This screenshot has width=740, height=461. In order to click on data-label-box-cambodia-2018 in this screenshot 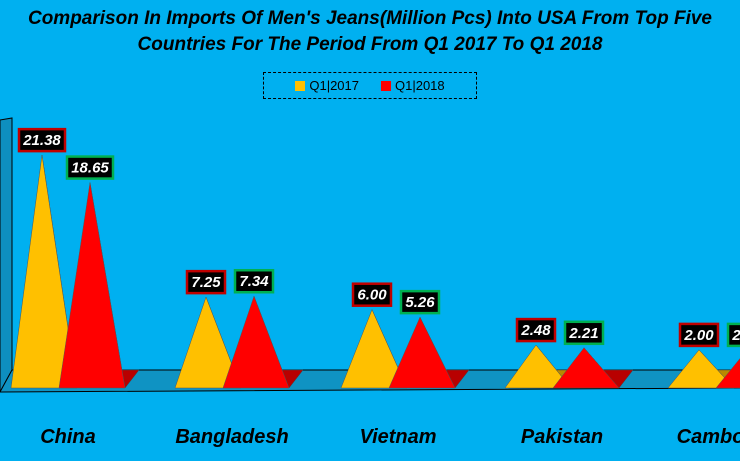, I will do `click(733, 335)`.